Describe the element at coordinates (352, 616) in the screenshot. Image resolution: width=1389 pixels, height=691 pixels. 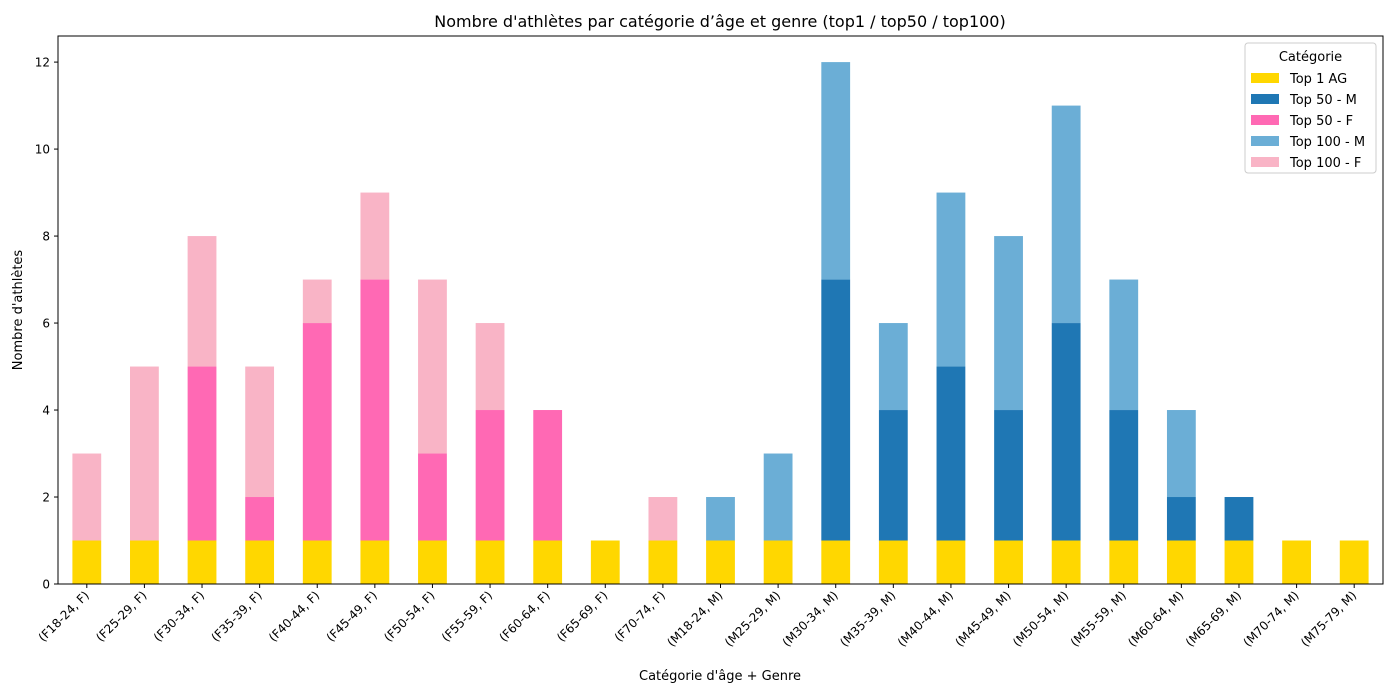
I see `x-tick-label: (F45-49, F)` at that location.